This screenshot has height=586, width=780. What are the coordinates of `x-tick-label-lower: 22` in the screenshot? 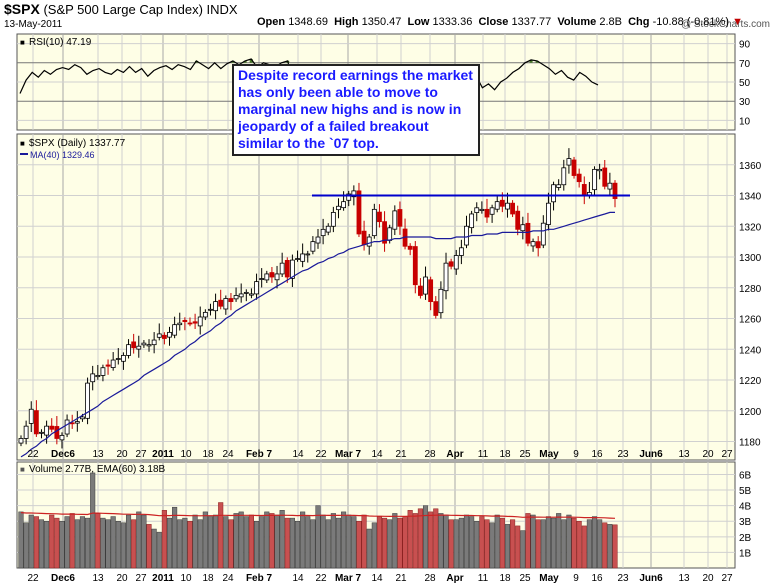 It's located at (33, 578).